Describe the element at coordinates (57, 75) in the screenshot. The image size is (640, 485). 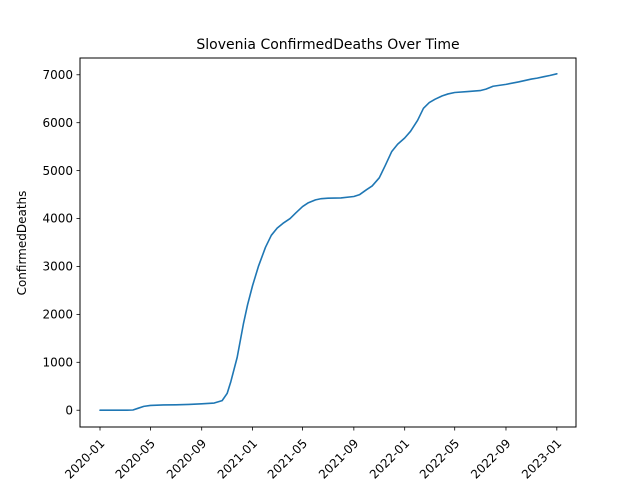
I see `y-tick-label: 7000` at that location.